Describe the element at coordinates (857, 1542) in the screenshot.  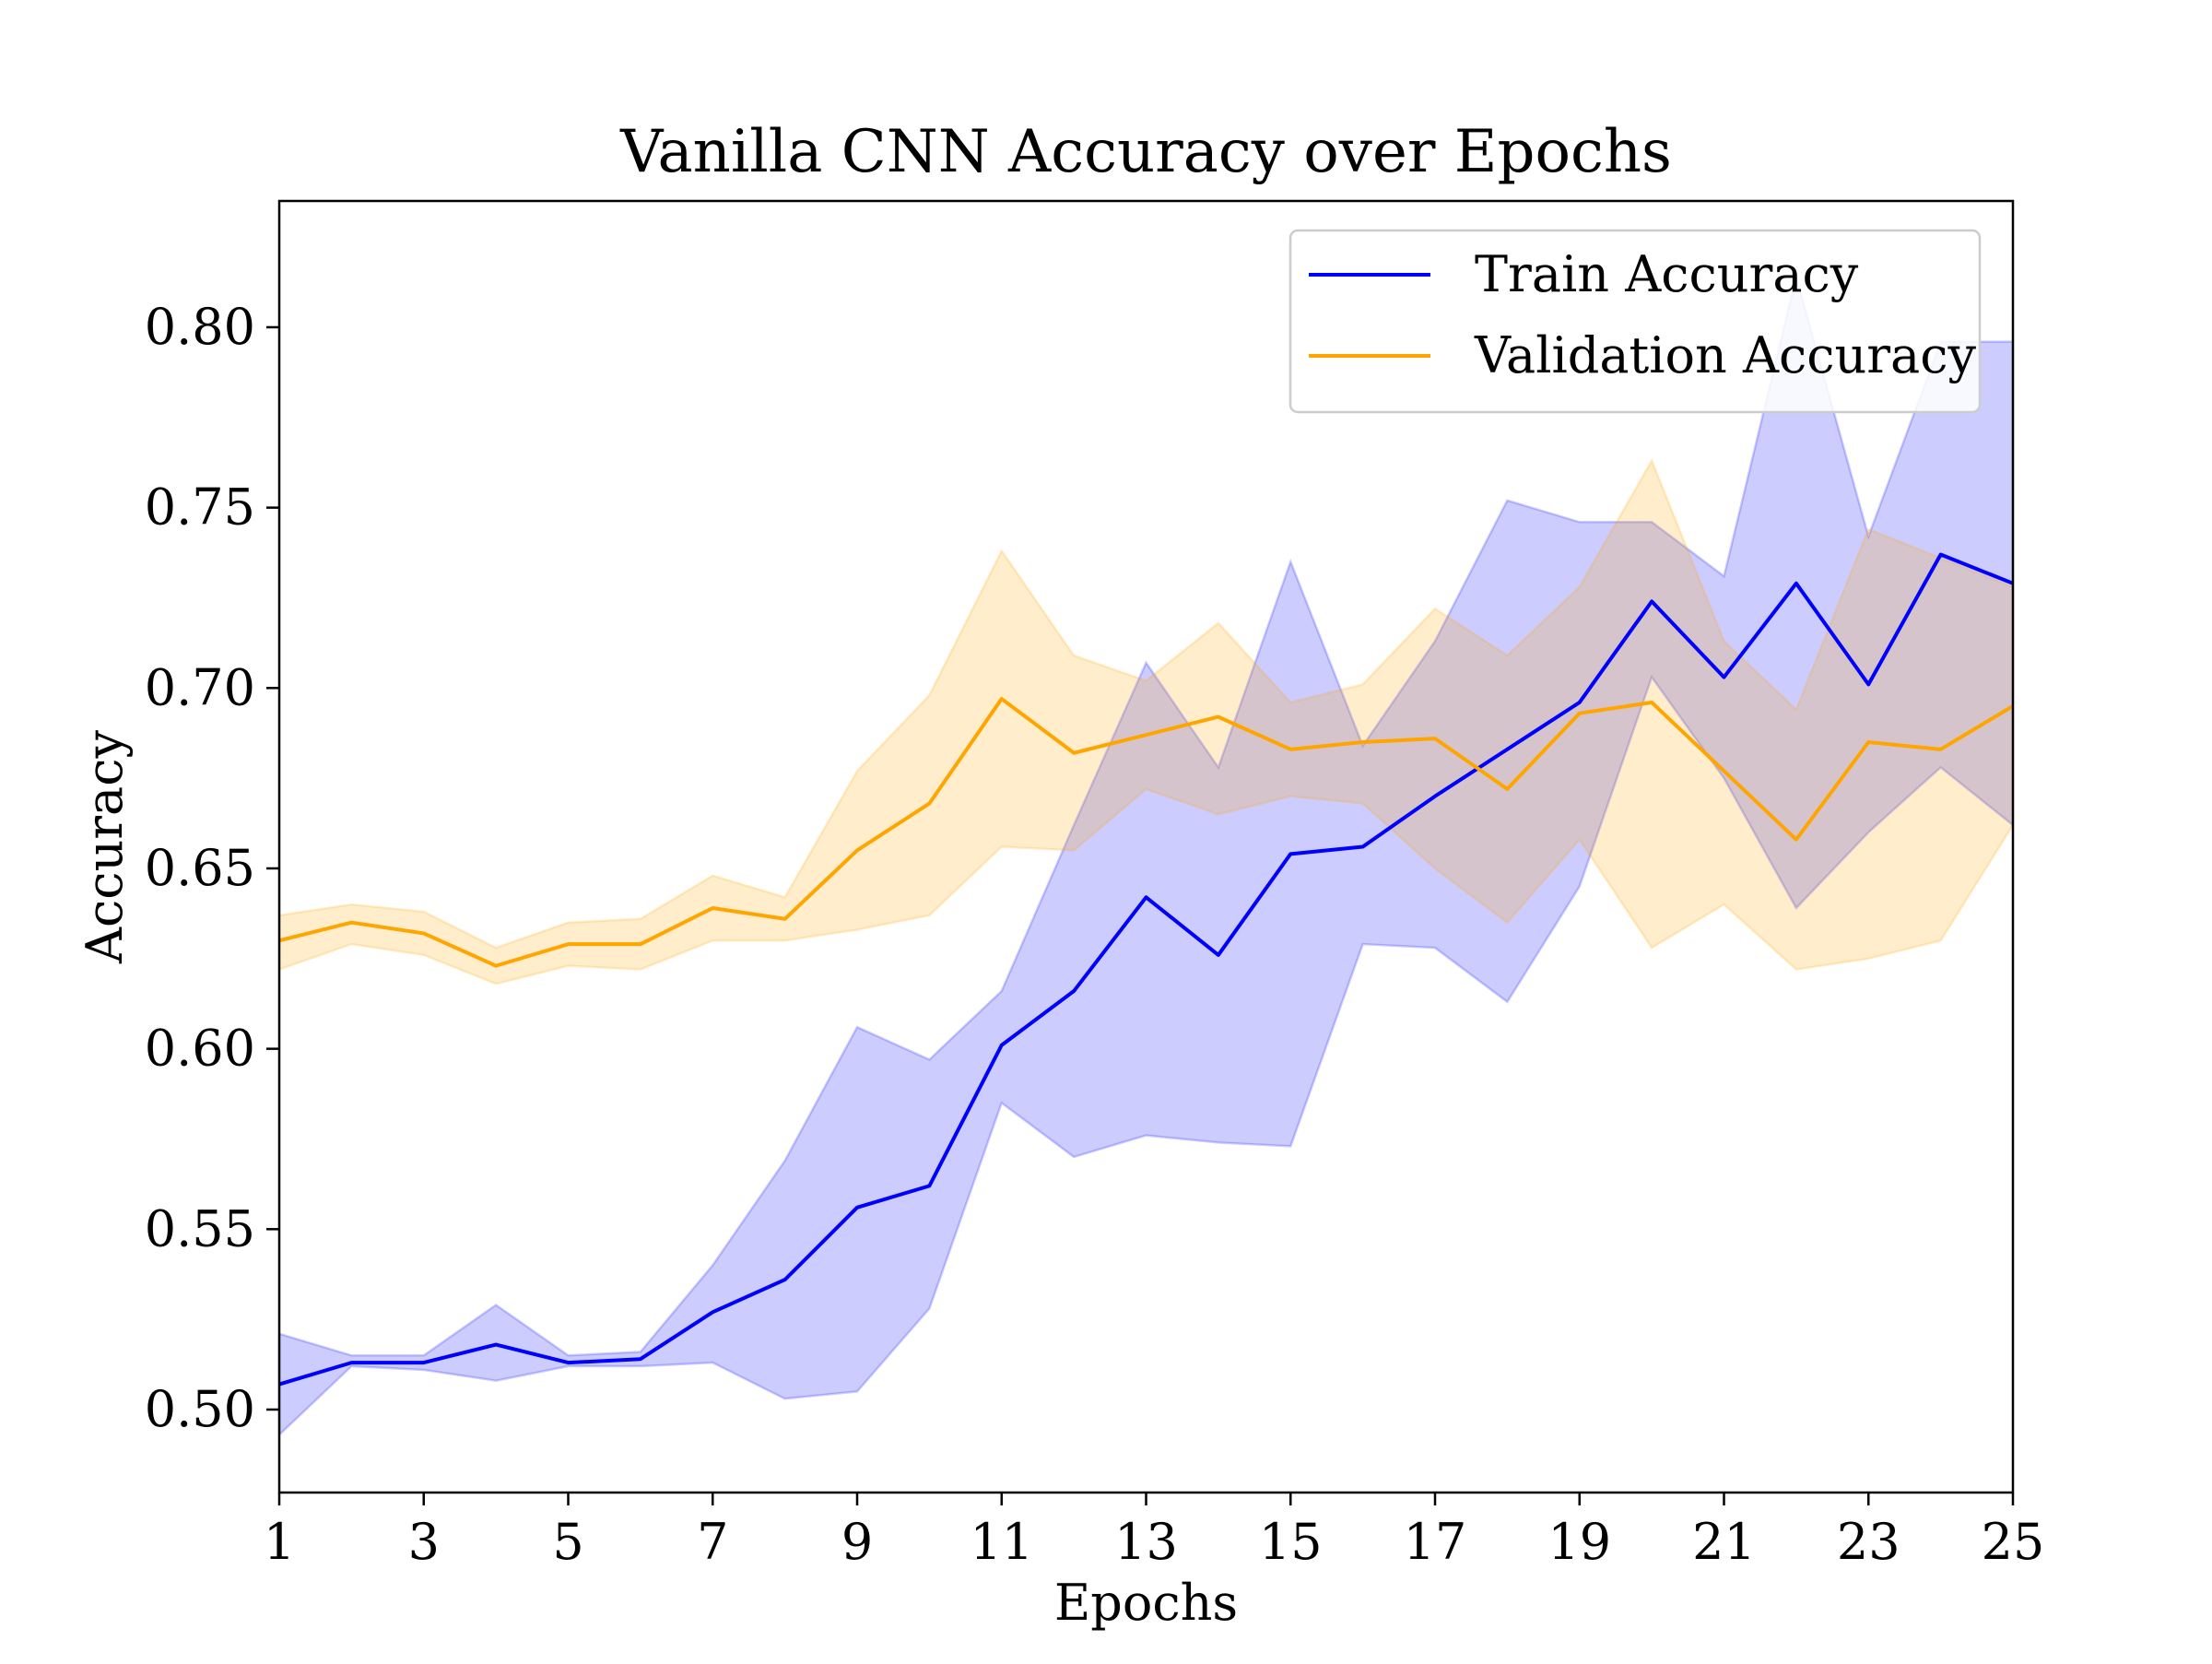
I see `x-tick-label: 9` at that location.